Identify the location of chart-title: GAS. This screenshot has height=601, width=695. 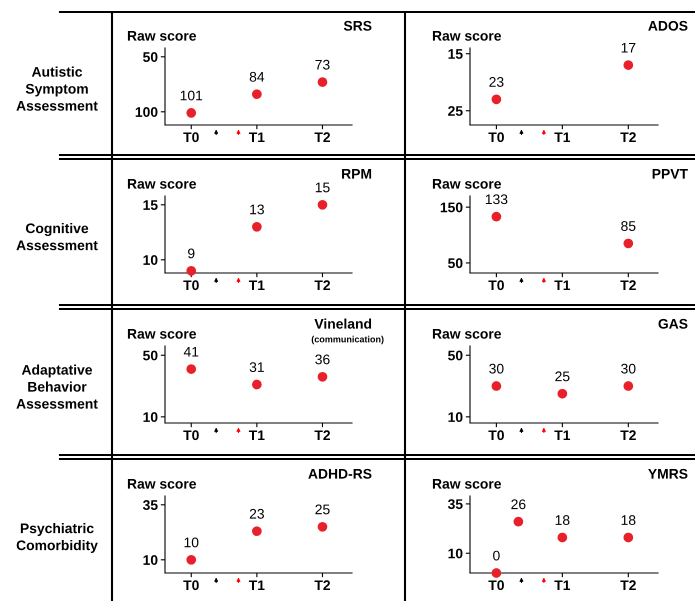
(673, 323).